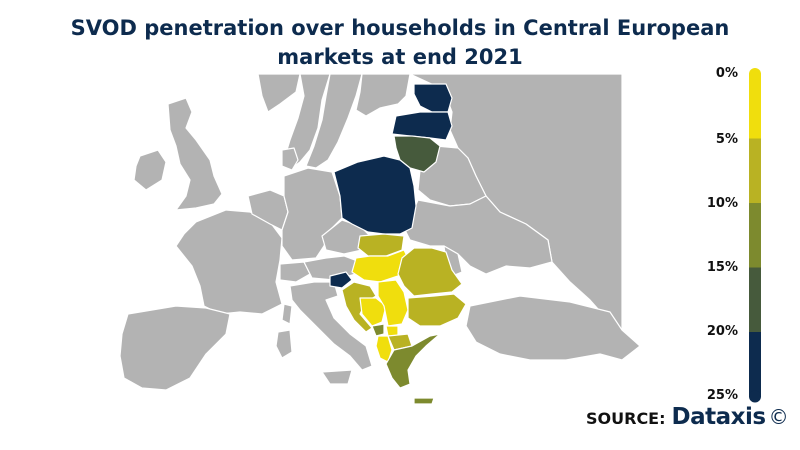 This screenshot has width=800, height=450. I want to click on legend-label-25: 25%, so click(722, 395).